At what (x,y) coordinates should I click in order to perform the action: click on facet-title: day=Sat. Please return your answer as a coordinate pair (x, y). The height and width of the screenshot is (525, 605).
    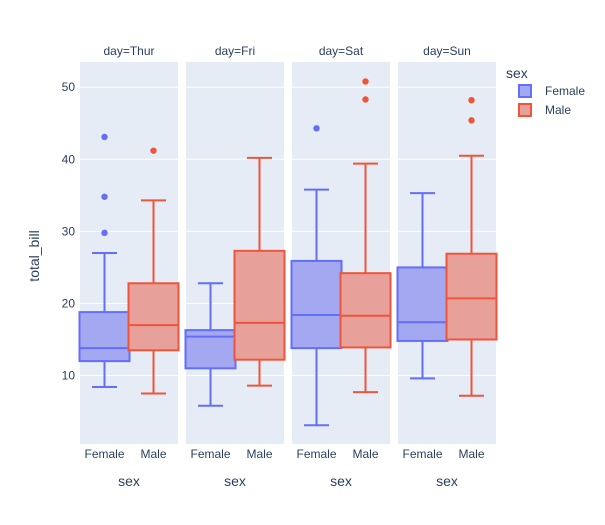
    Looking at the image, I should click on (341, 51).